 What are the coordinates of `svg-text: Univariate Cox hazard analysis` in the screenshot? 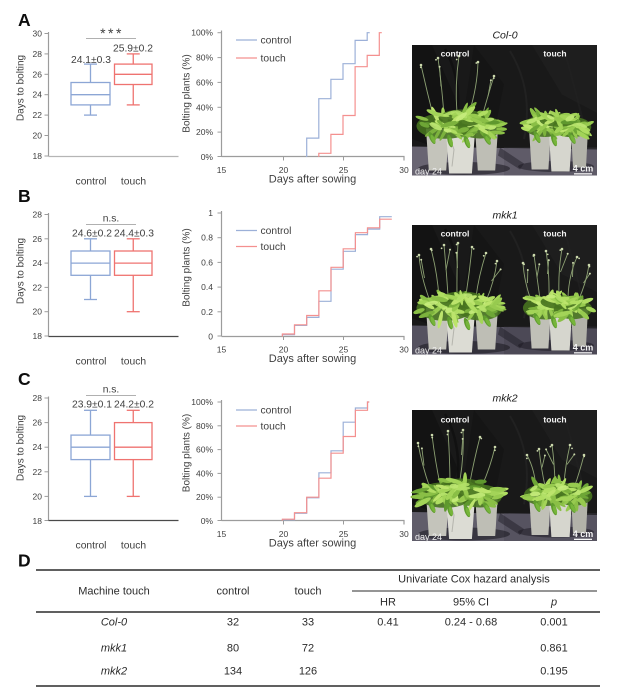 It's located at (474, 580).